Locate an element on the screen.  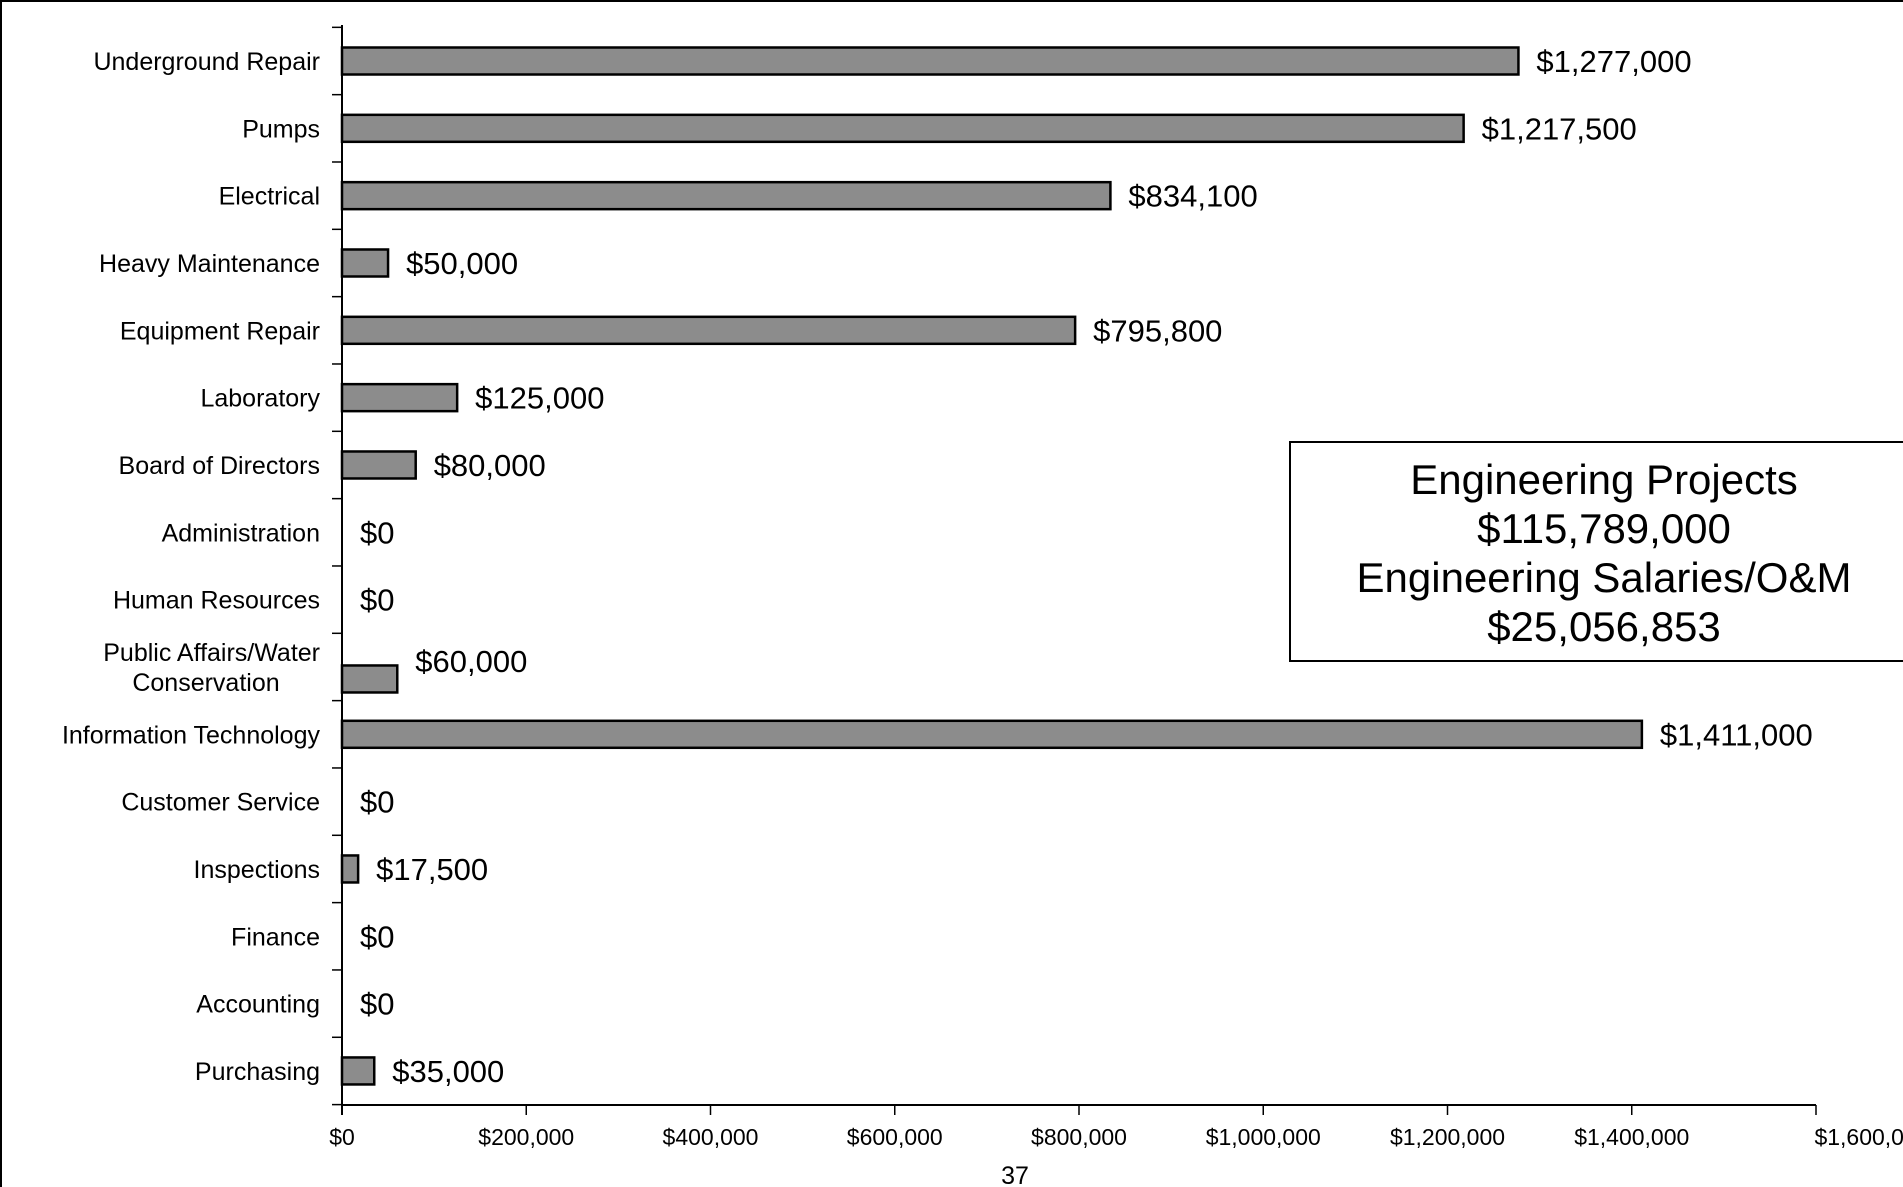
bar-public-affairs-water-conservation is located at coordinates (369, 679).